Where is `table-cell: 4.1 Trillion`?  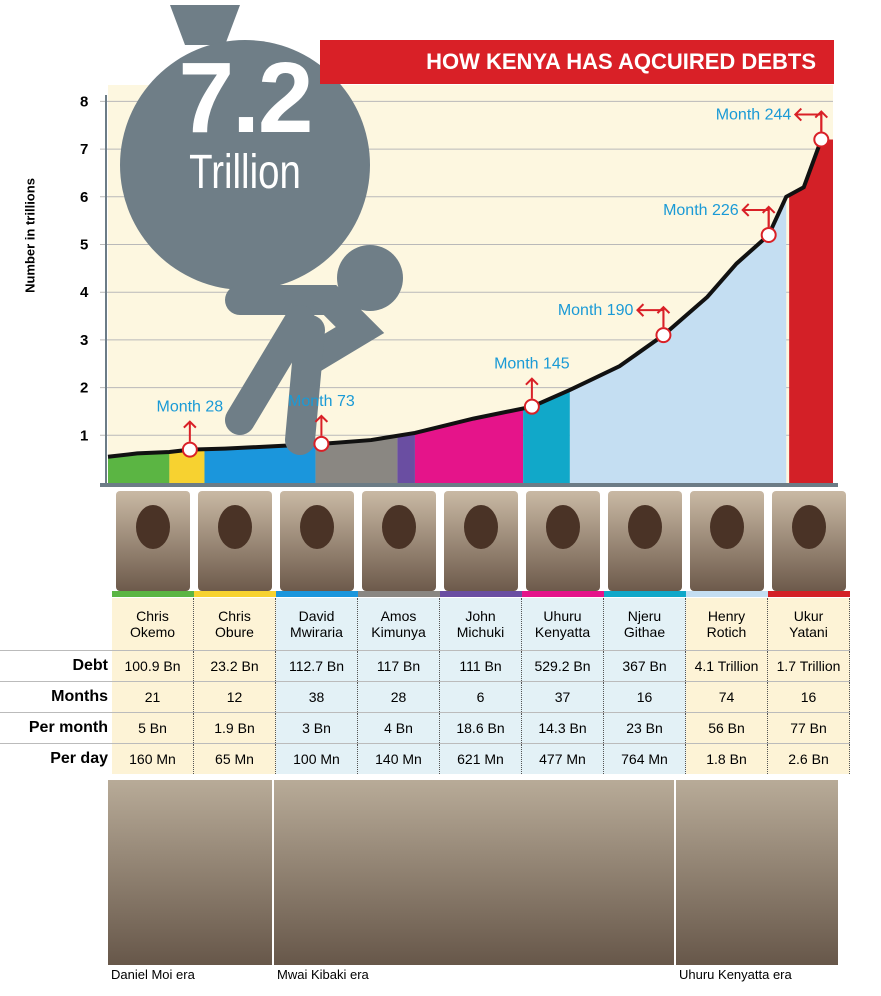
table-cell: 4.1 Trillion is located at coordinates (726, 666).